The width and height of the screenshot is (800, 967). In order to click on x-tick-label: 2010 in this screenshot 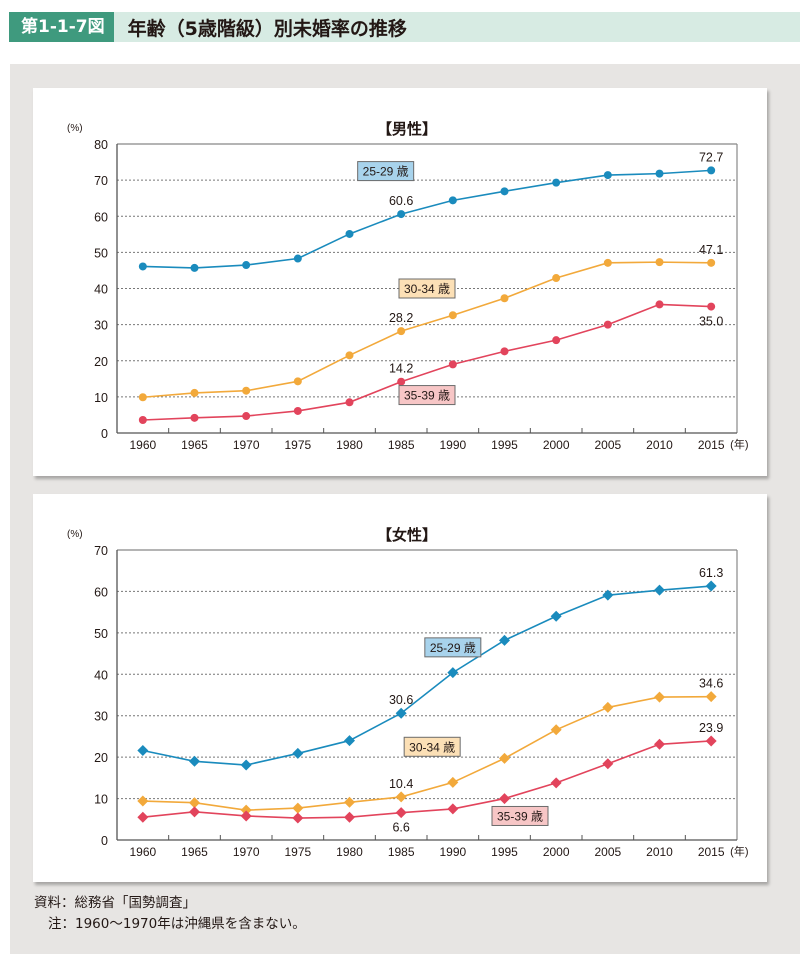, I will do `click(659, 445)`.